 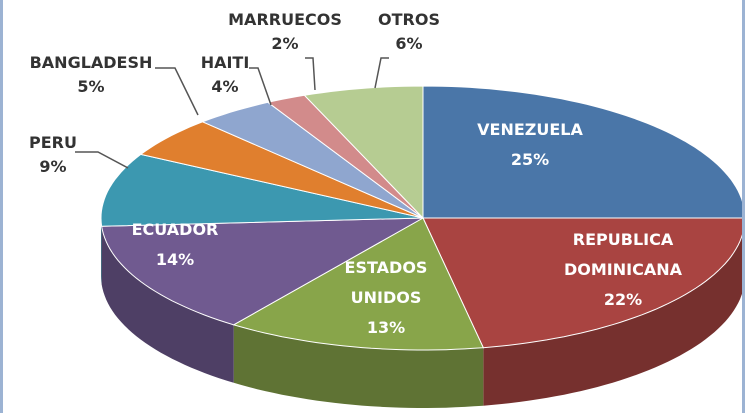 What do you see at coordinates (175, 245) in the screenshot?
I see `data-label: ECUADOR 14%` at bounding box center [175, 245].